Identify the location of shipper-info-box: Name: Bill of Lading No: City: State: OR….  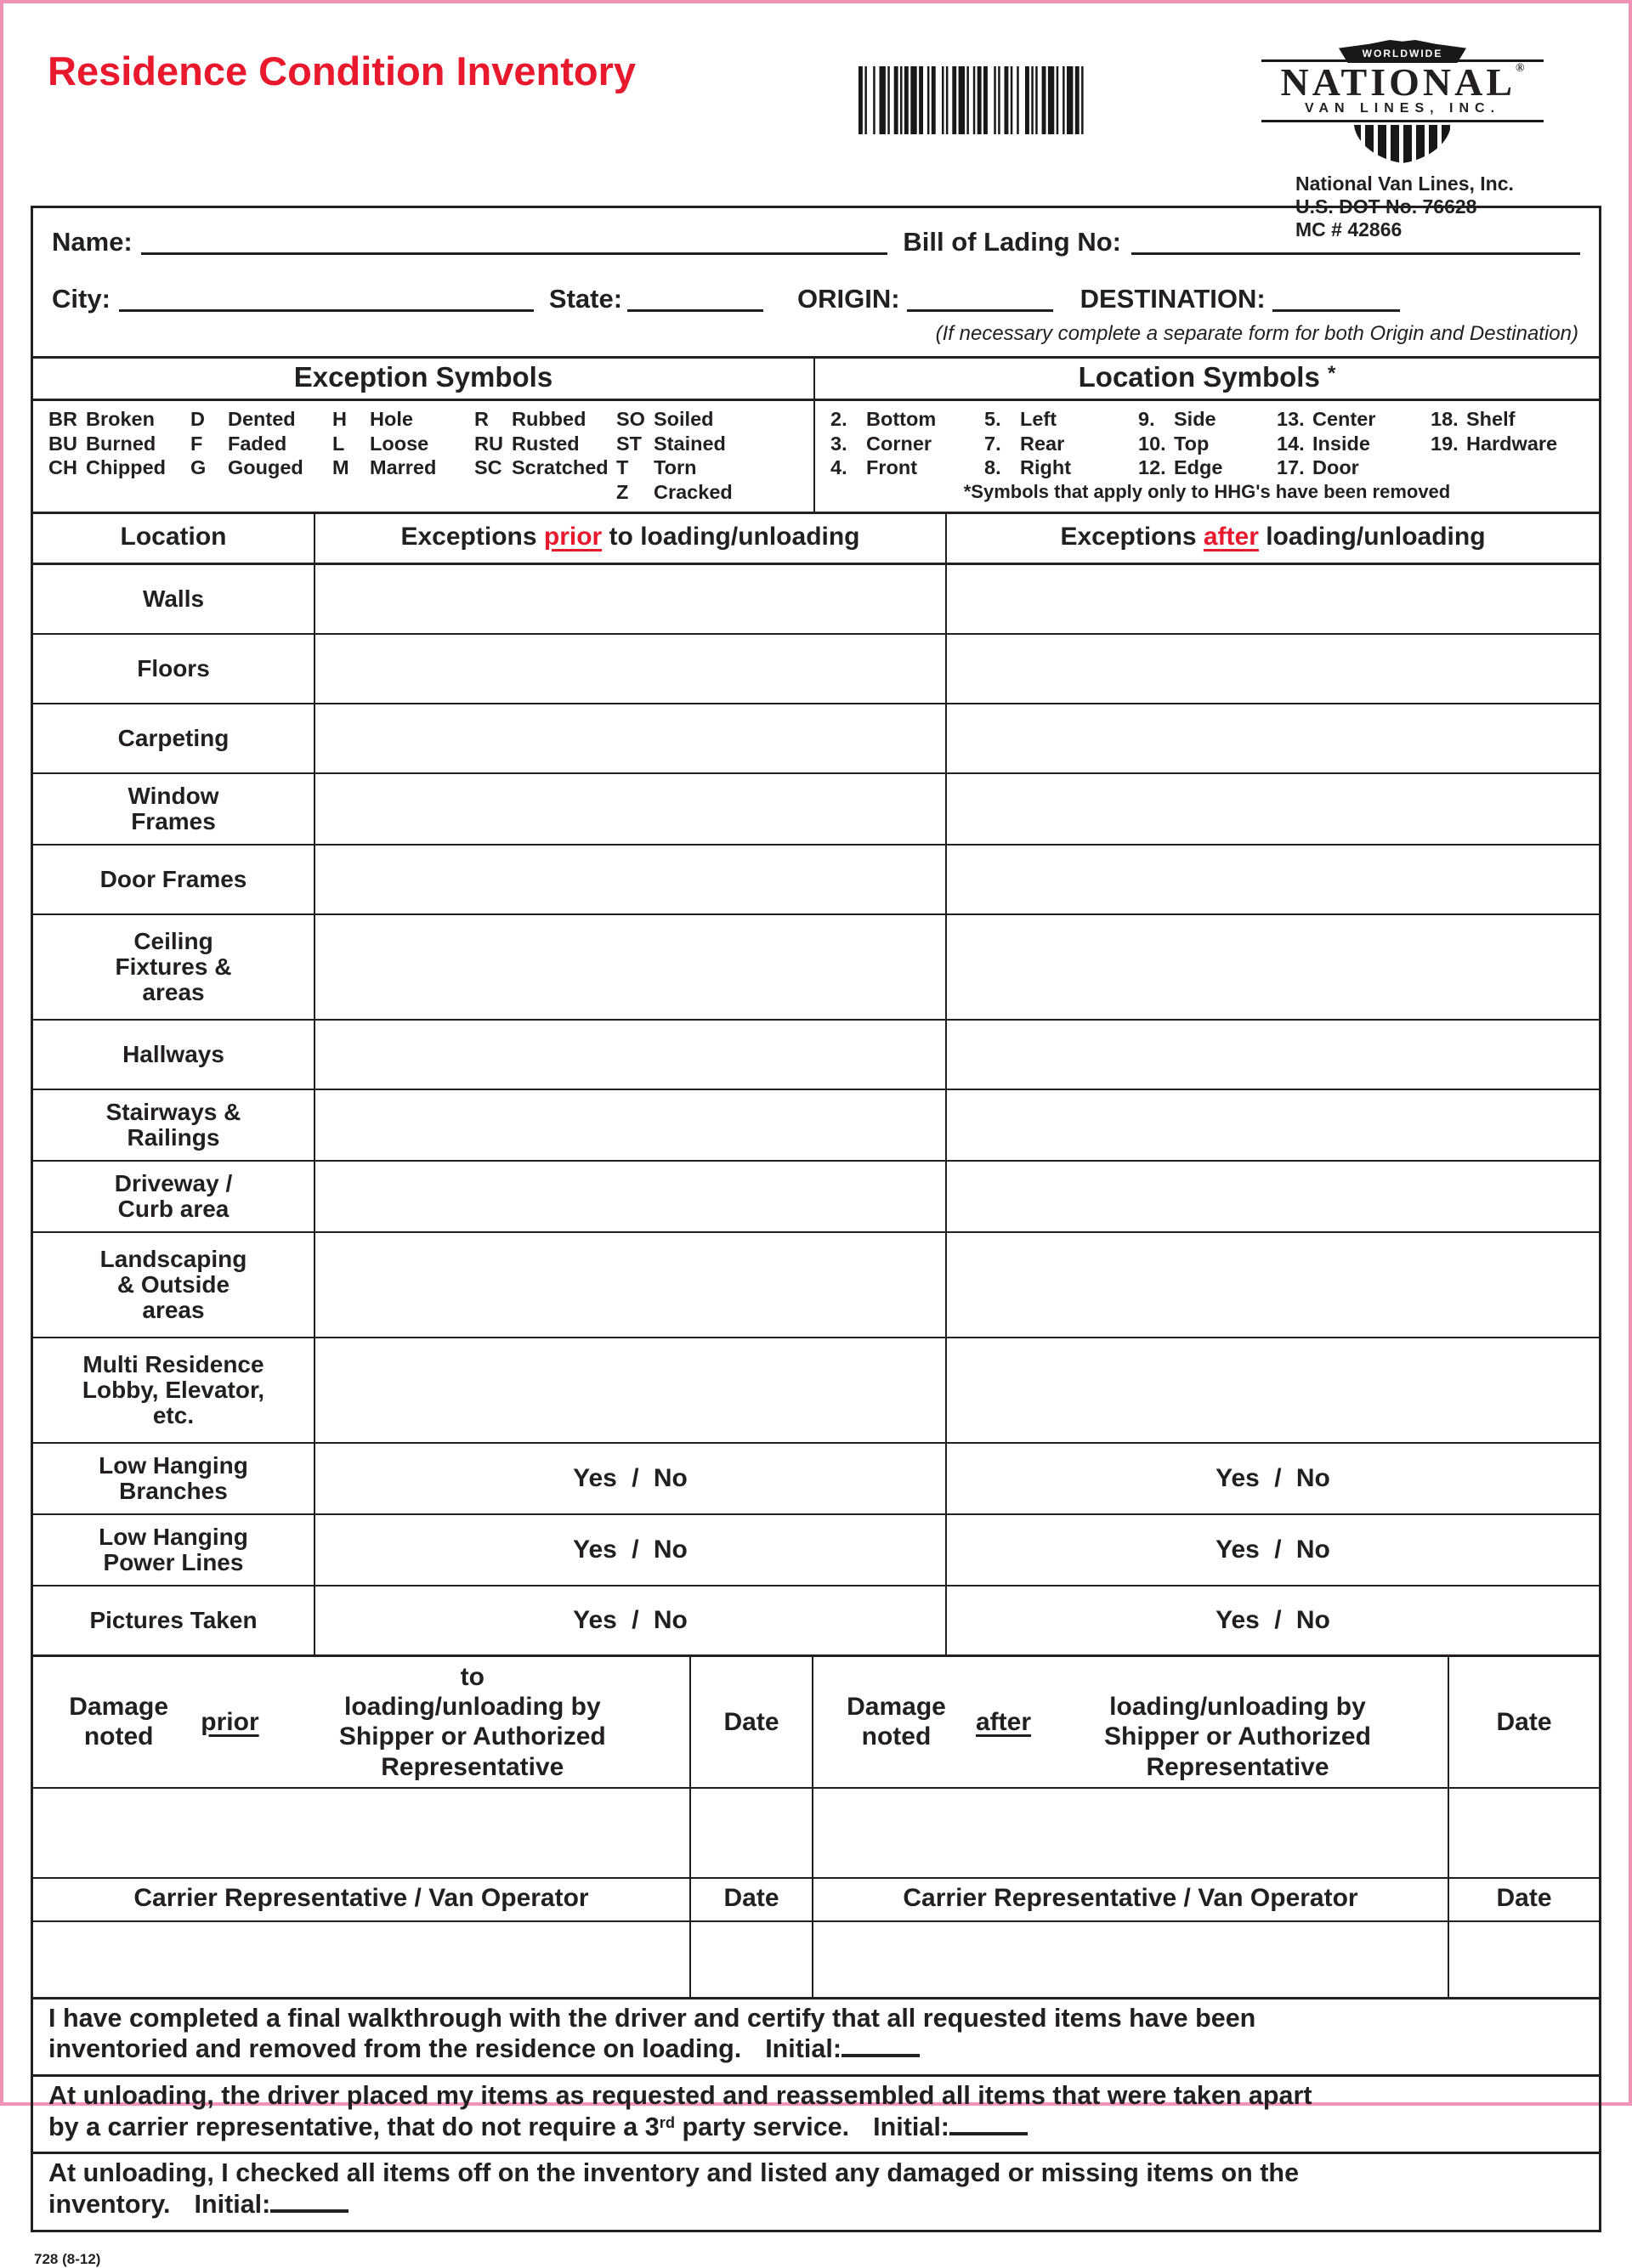
(816, 282).